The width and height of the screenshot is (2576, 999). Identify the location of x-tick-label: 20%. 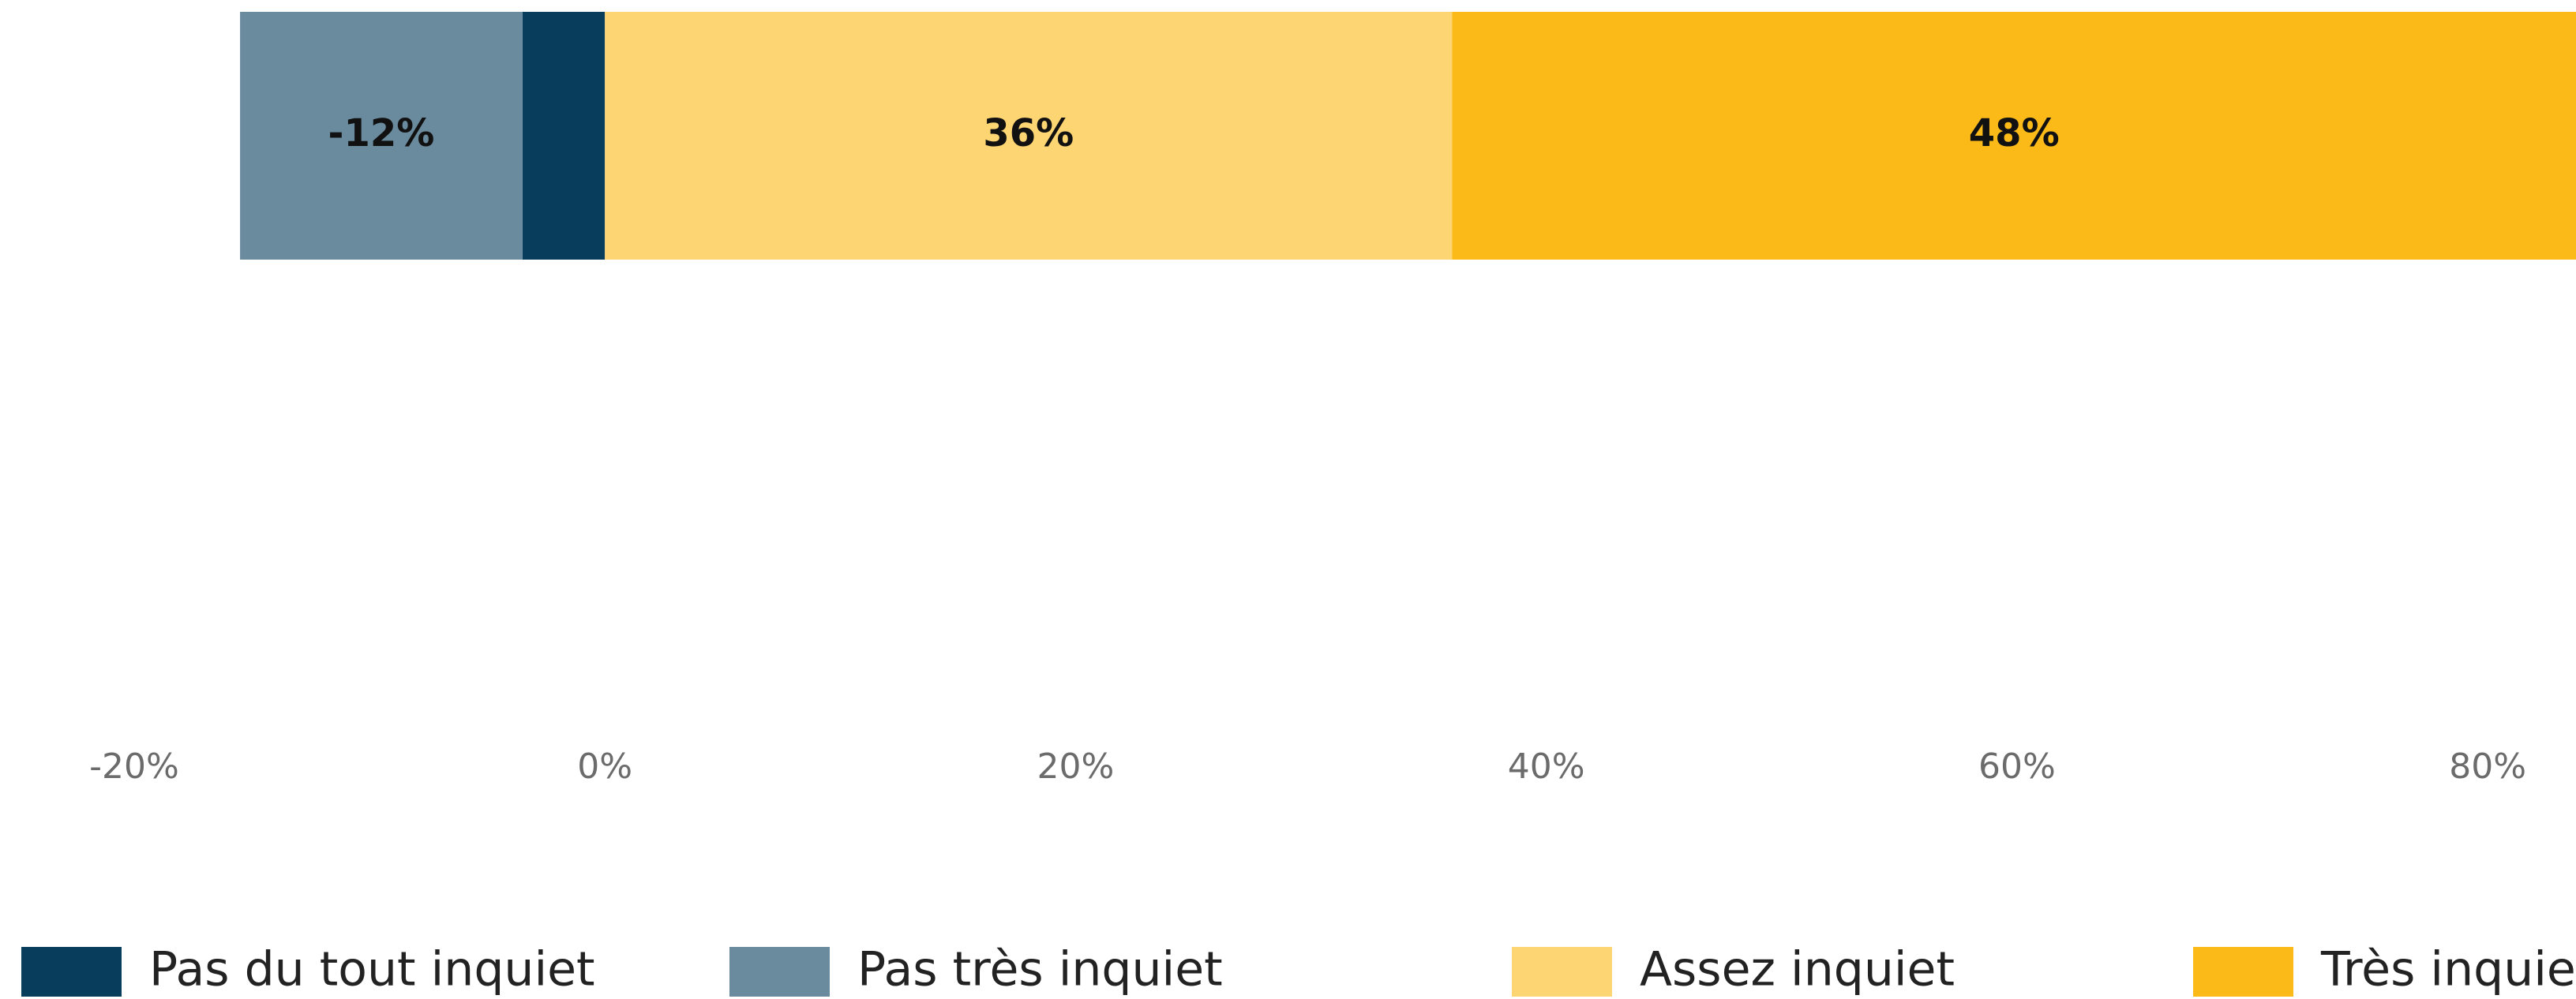
(1076, 767).